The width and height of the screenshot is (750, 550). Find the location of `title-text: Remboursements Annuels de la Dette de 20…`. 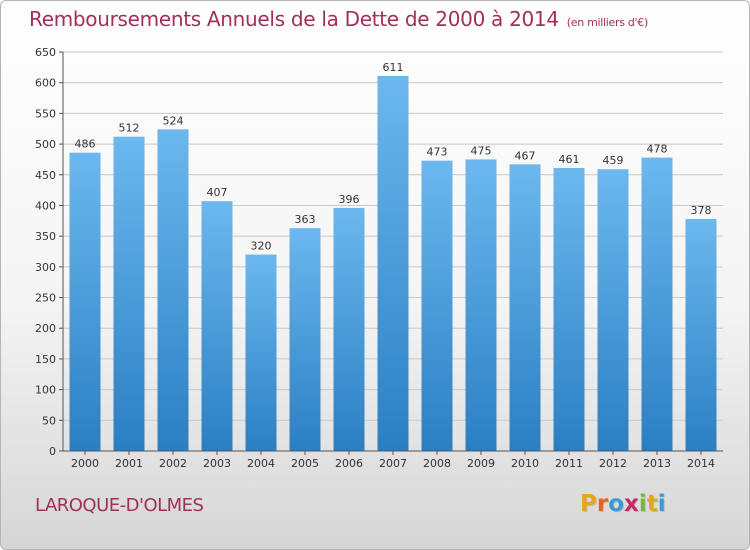

title-text: Remboursements Annuels de la Dette de 20… is located at coordinates (294, 19).